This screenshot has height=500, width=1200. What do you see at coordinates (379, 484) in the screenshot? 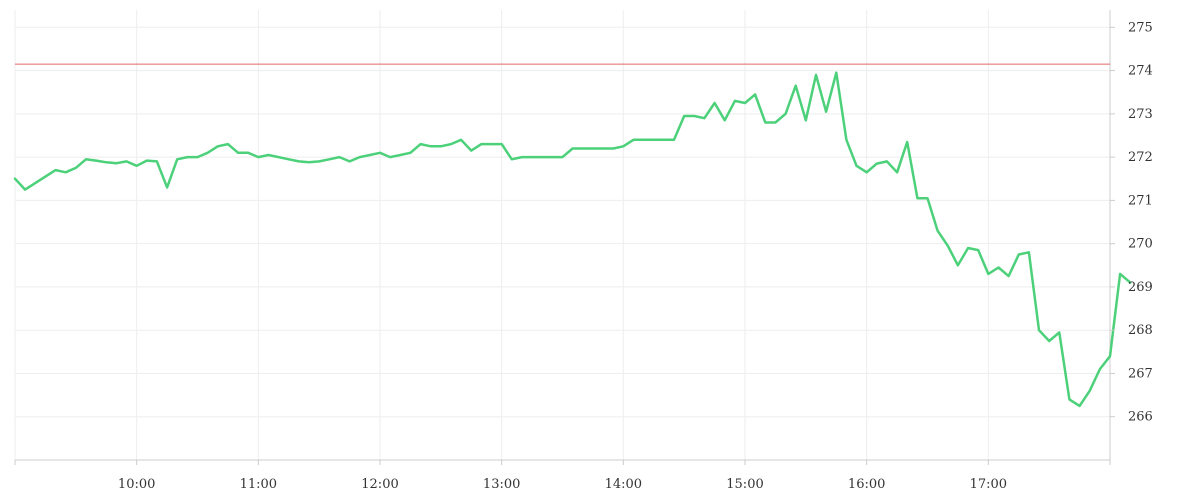
I see `x-tick-label: 12:00` at bounding box center [379, 484].